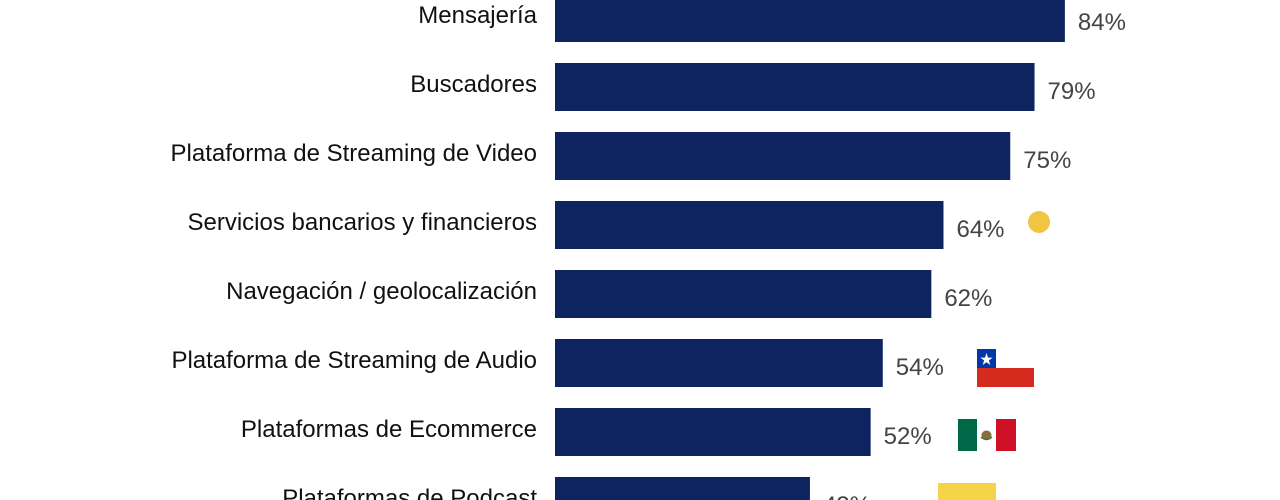  What do you see at coordinates (908, 436) in the screenshot?
I see `value-label: 52%` at bounding box center [908, 436].